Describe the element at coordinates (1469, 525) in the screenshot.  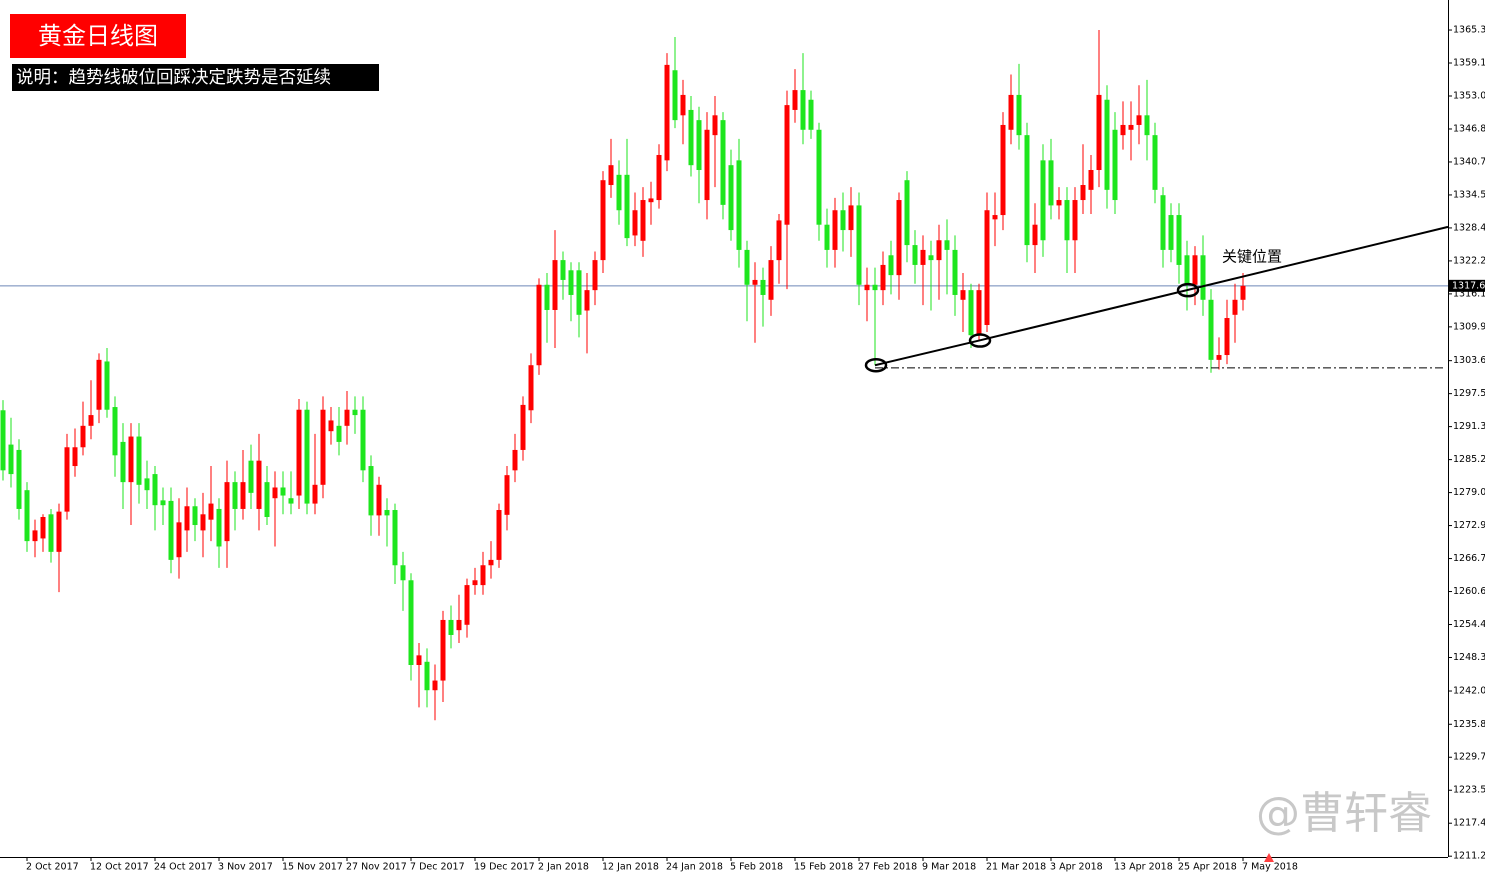
I see `y-tick-label: 1272.90` at that location.